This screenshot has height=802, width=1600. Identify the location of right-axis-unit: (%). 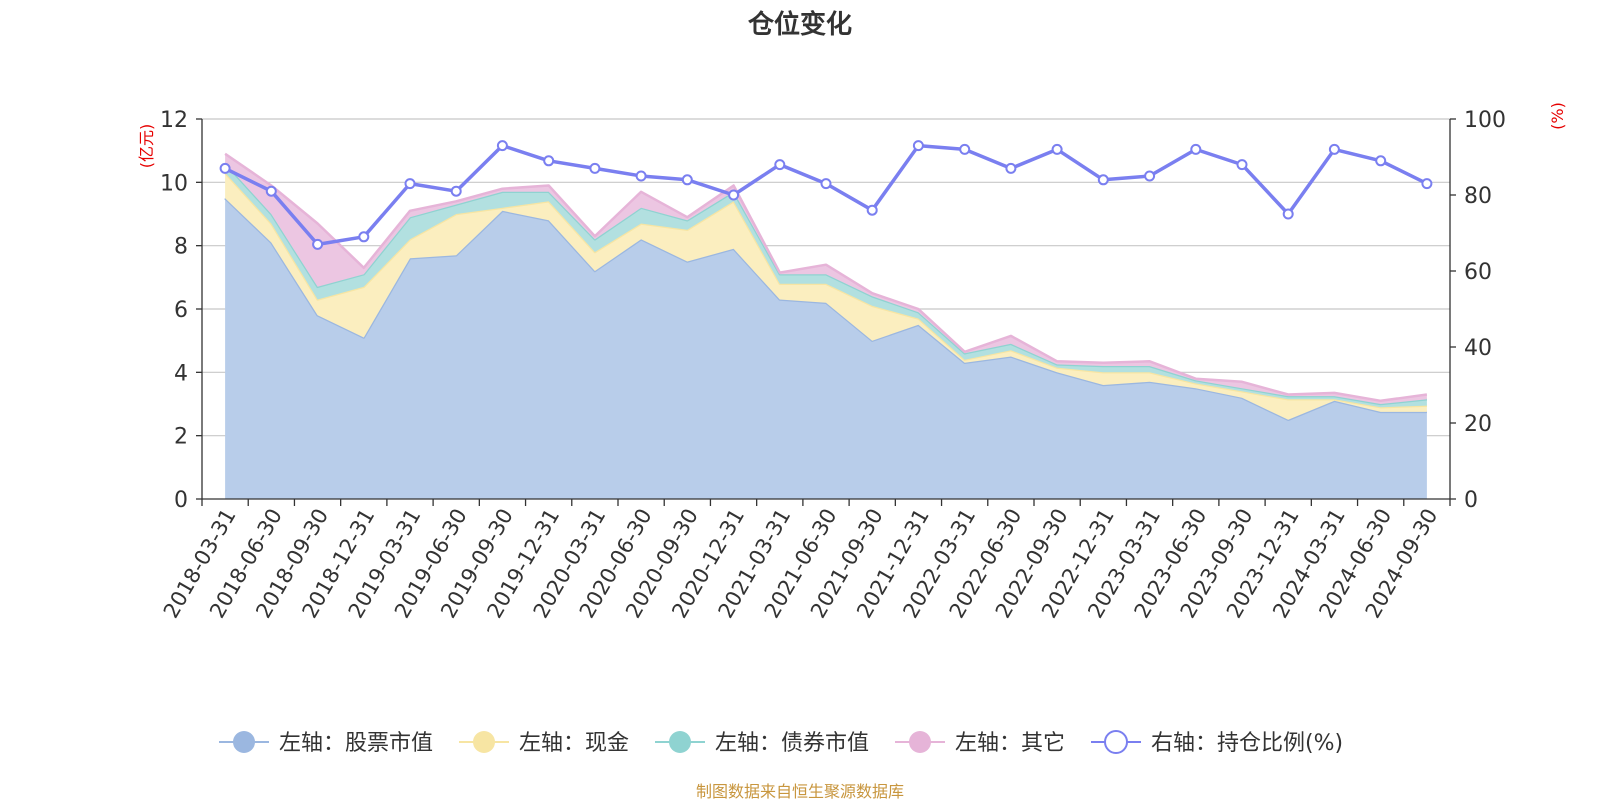
(1557, 116).